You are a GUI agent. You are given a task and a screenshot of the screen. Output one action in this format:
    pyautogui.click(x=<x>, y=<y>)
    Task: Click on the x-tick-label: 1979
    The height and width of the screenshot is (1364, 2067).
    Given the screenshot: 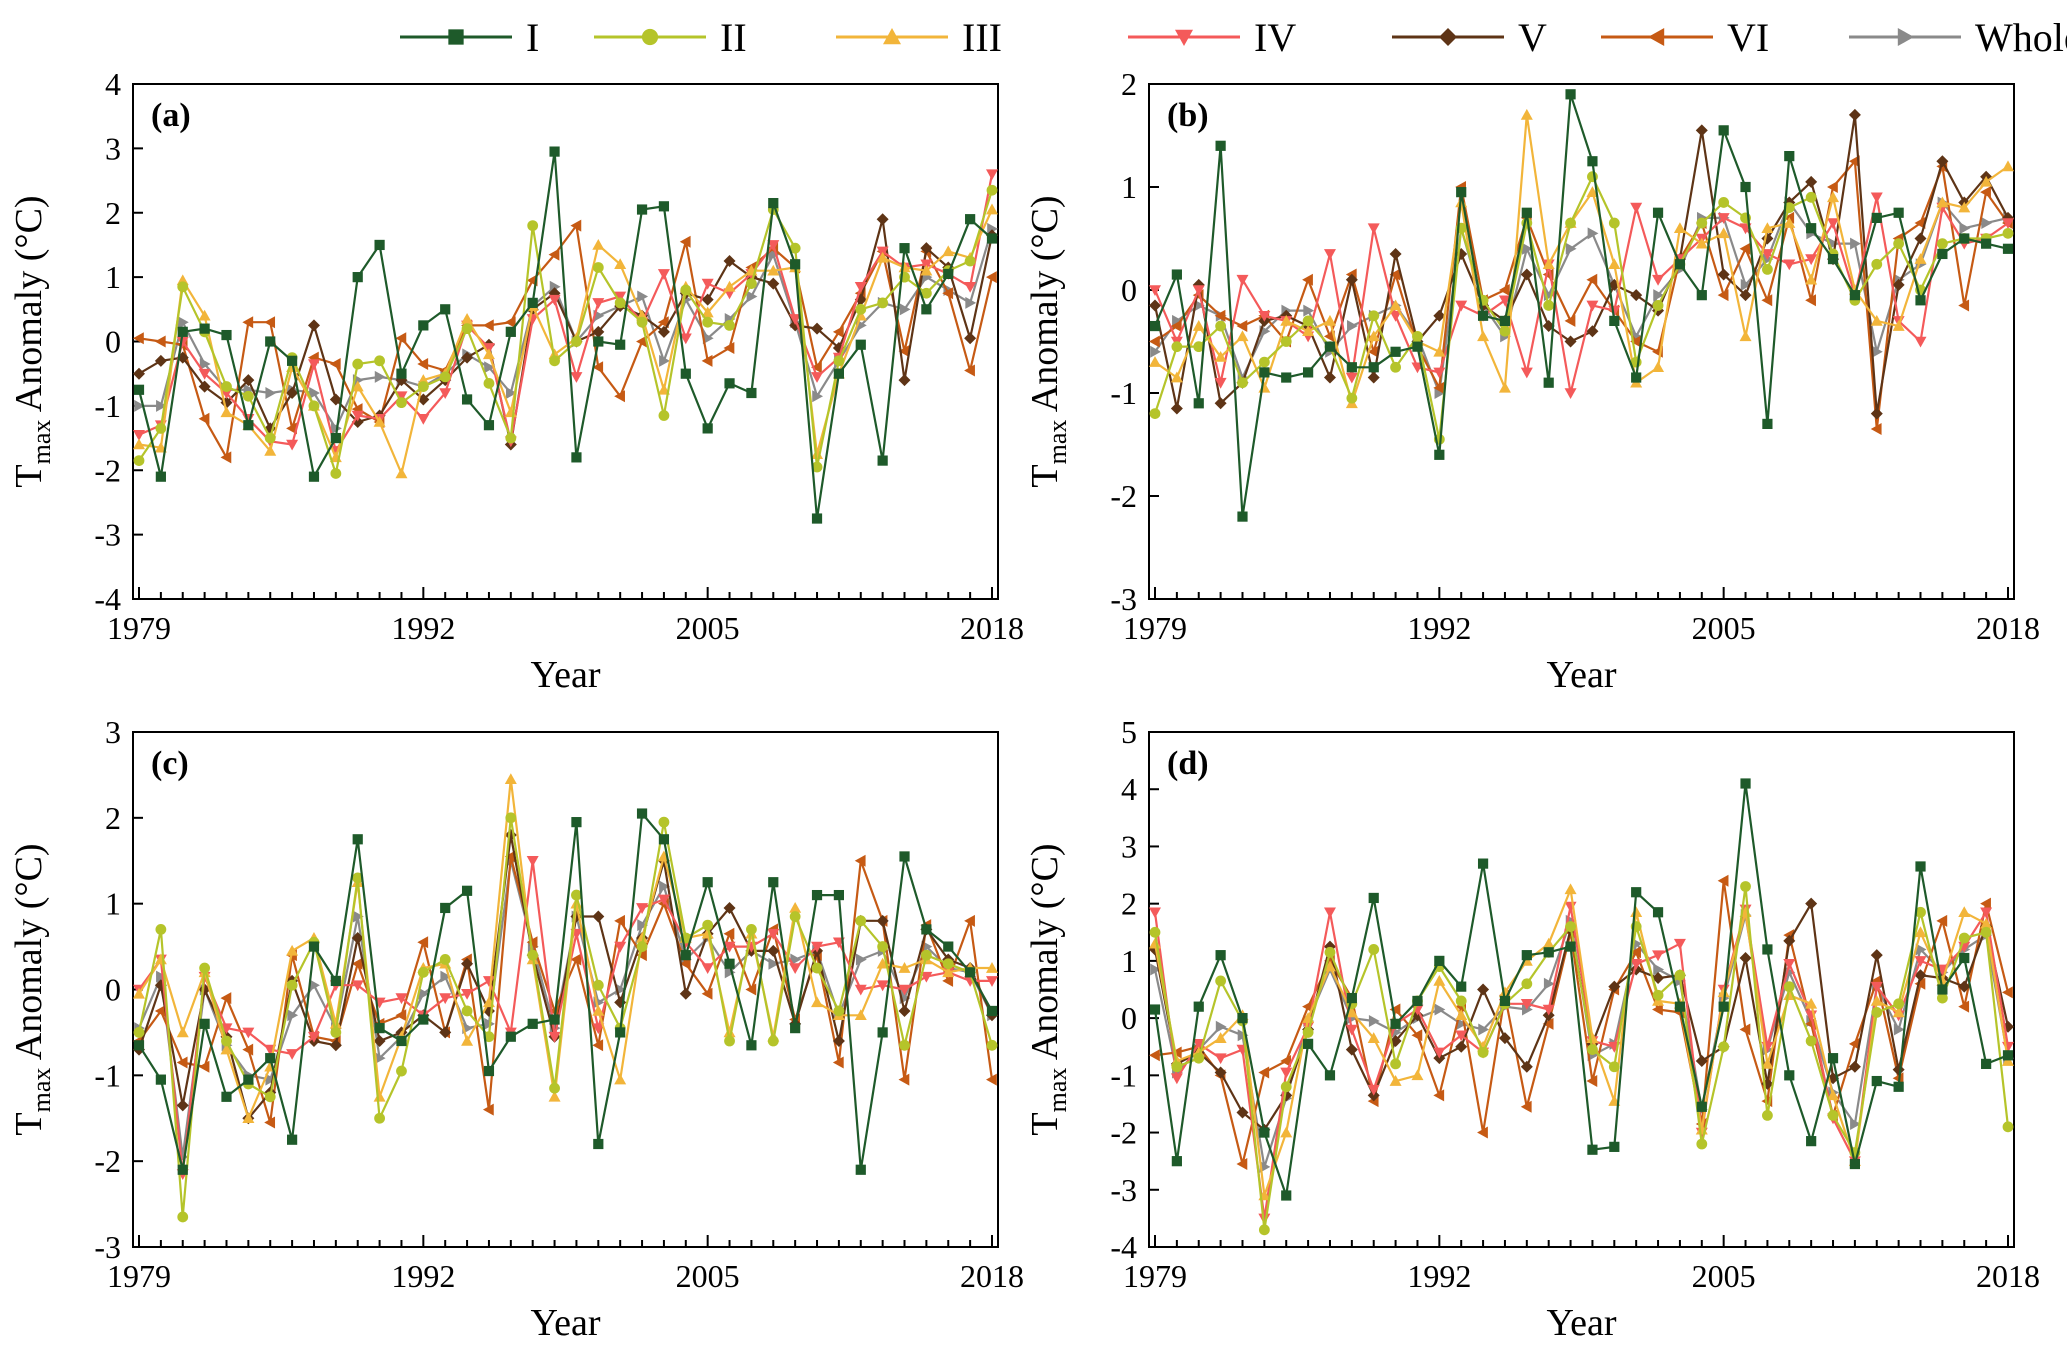 What is the action you would take?
    pyautogui.click(x=139, y=628)
    